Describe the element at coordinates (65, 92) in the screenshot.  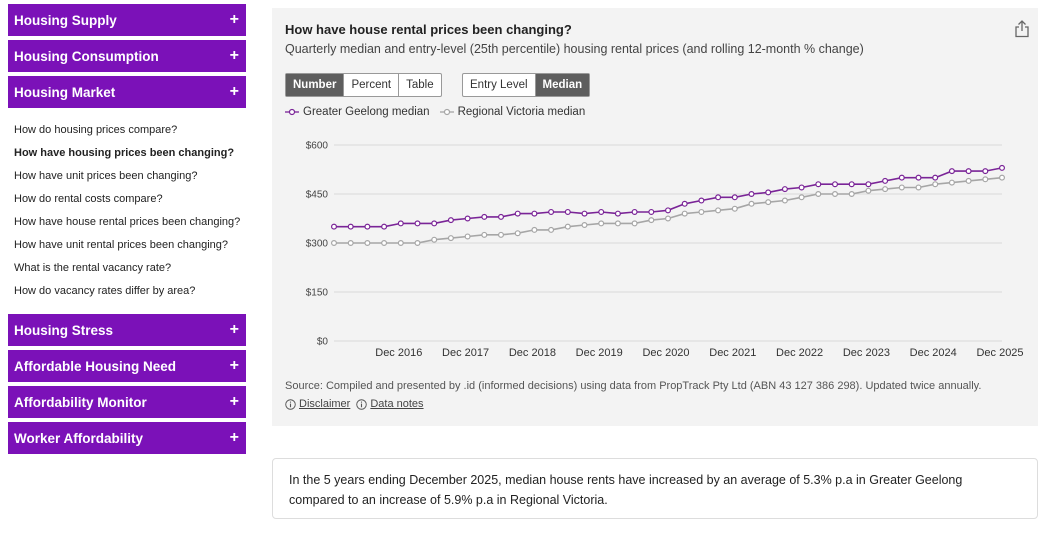
I see `accordion-label: Housing Market` at that location.